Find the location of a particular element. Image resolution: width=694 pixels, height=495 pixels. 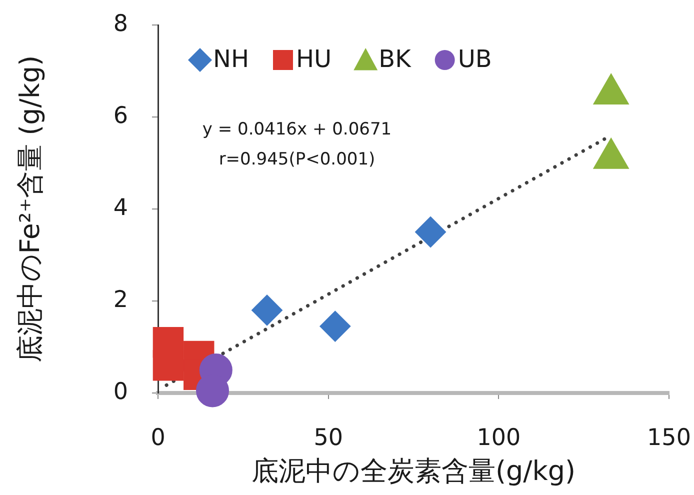

x-tick-label: 50 is located at coordinates (328, 437).